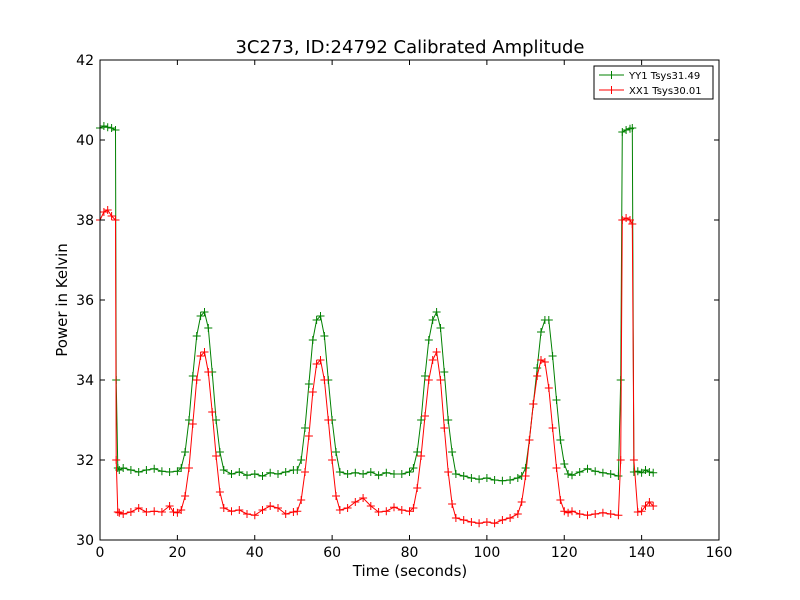  What do you see at coordinates (409, 47) in the screenshot?
I see `chart-title: 3C273, ID:24792 Calibrated Amplitude` at bounding box center [409, 47].